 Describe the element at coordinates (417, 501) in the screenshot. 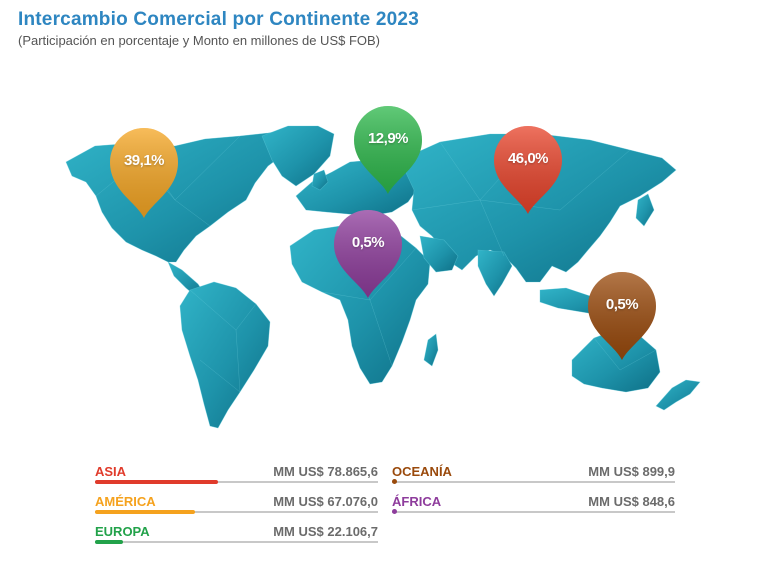

I see `legend-name: ÁFRICA` at that location.